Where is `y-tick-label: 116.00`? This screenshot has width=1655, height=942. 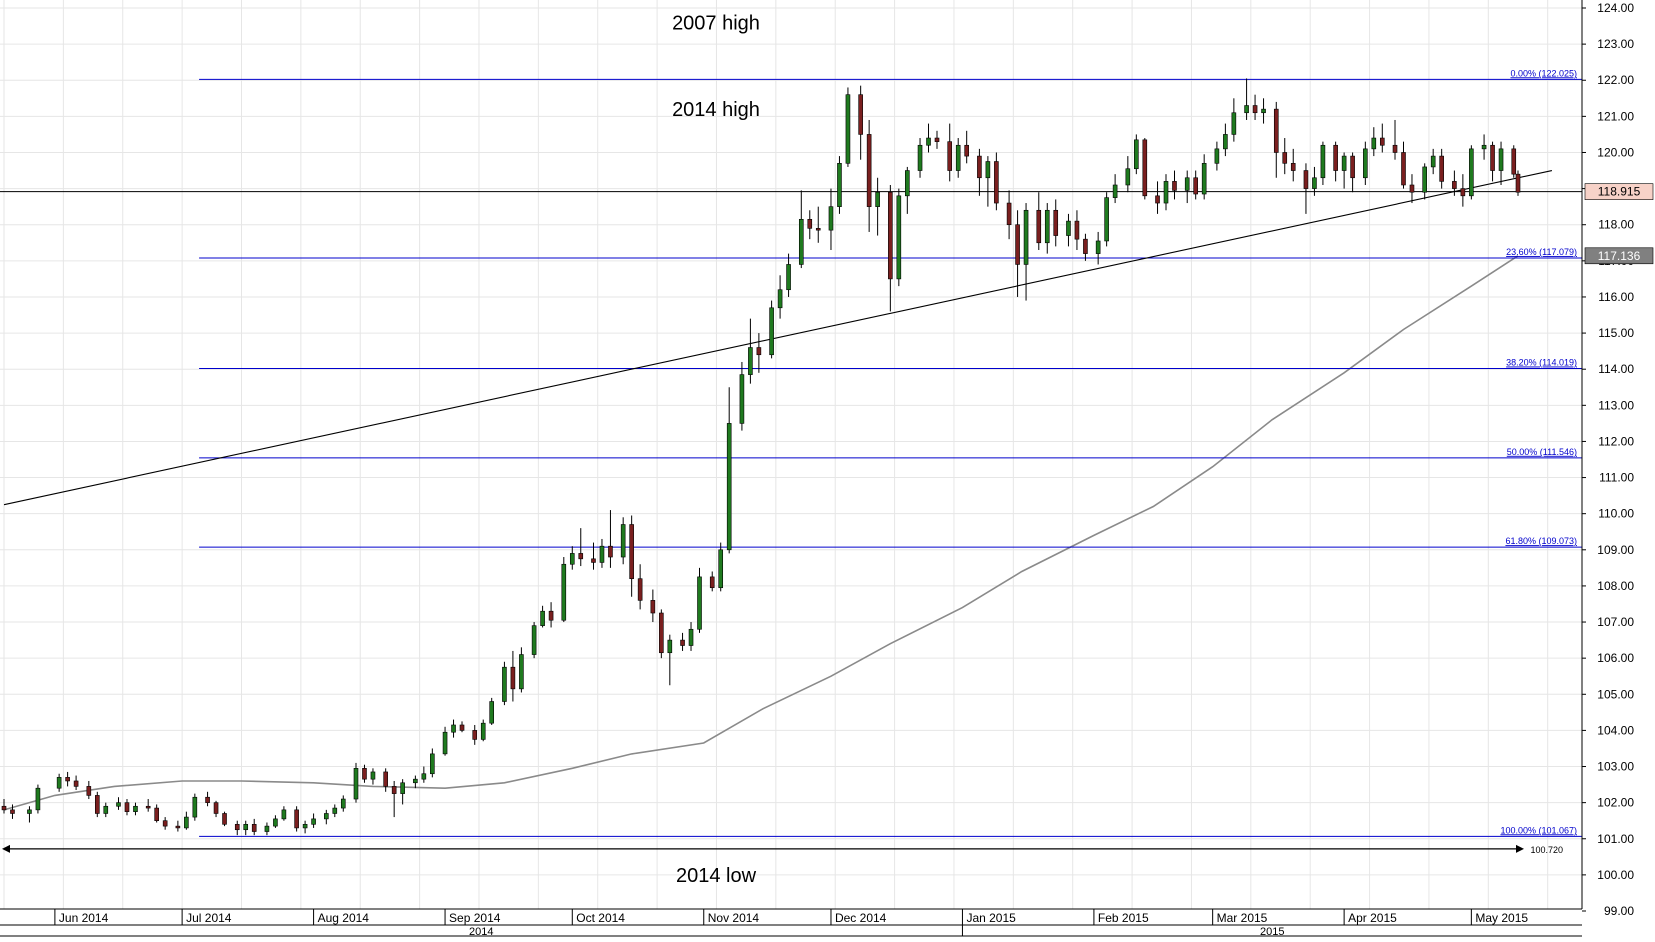 y-tick-label: 116.00 is located at coordinates (1616, 297).